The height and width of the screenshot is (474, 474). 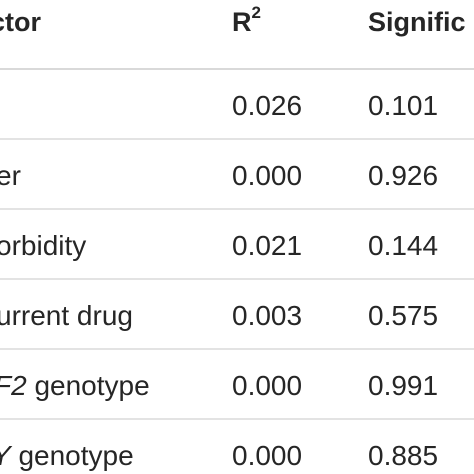 I want to click on table-row: urrent drug 0.003 0.575, so click(x=237, y=315).